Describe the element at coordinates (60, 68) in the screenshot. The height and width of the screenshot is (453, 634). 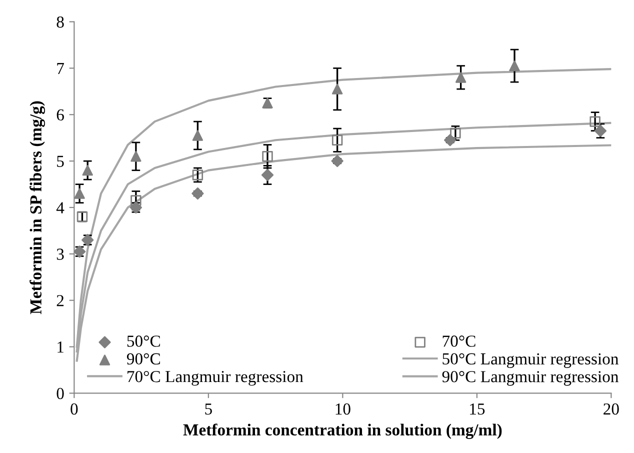
I see `y-tick-label: 7` at that location.